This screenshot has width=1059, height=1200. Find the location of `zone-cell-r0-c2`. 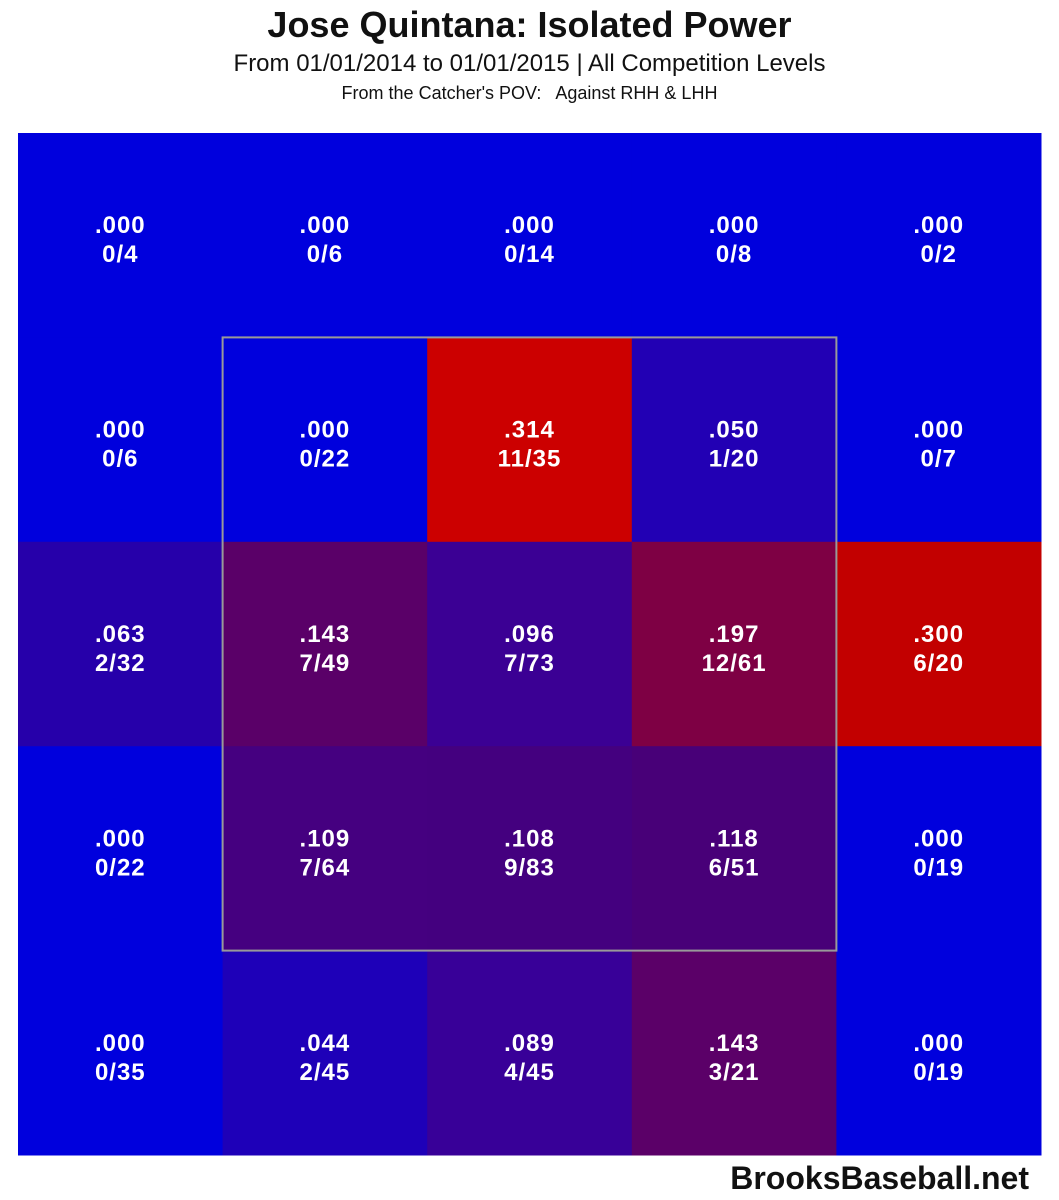

zone-cell-r0-c2 is located at coordinates (530, 235).